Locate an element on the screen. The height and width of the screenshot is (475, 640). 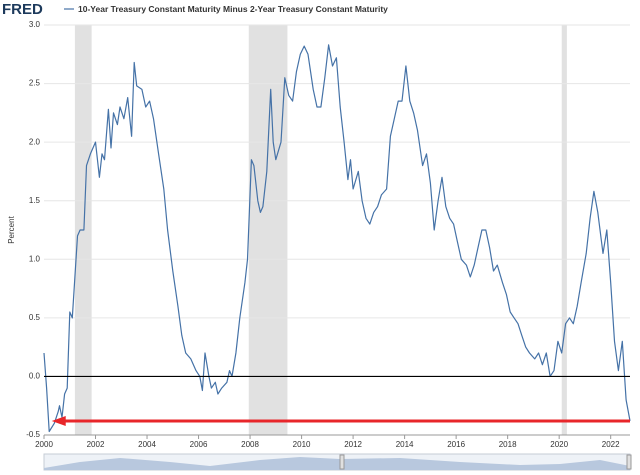
range-slider is located at coordinates (337, 462).